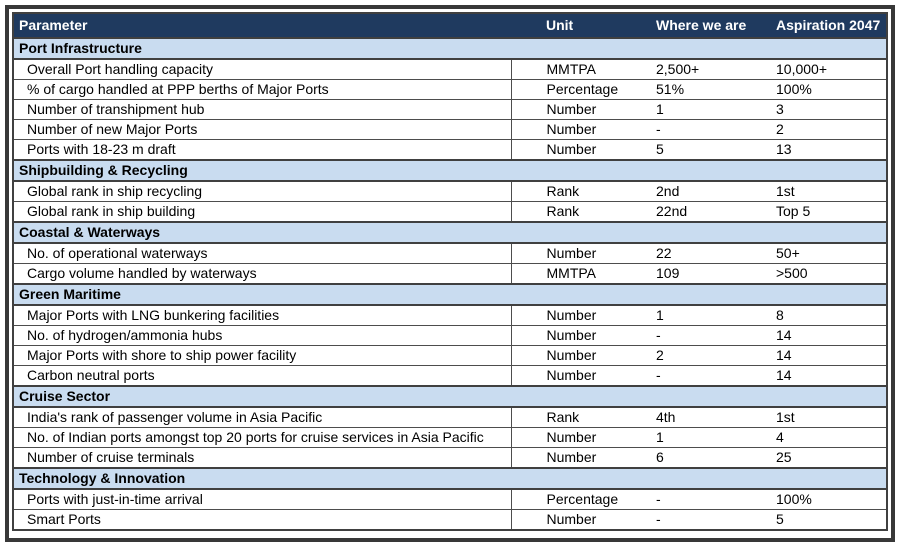 This screenshot has width=900, height=547. I want to click on aspiration-2047-cell: 5, so click(814, 520).